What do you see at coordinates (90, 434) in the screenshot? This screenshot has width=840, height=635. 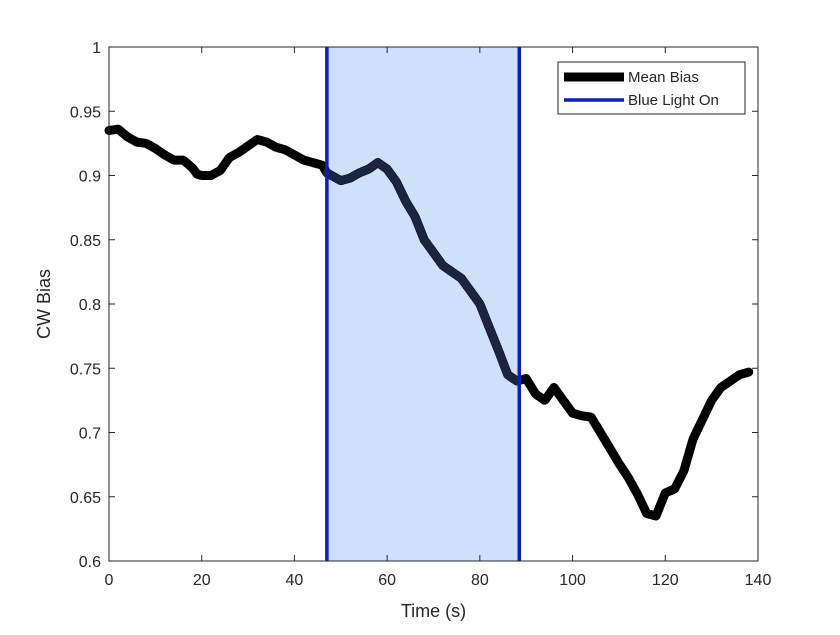 I see `y-tick-label: 0.7` at bounding box center [90, 434].